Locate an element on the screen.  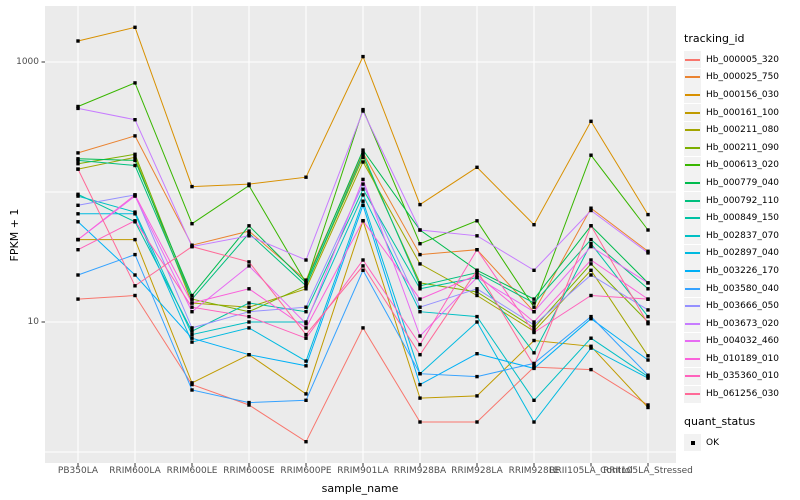
legend-entry-Hb_010189_010: Hb_010189_010 is located at coordinates (741, 359).